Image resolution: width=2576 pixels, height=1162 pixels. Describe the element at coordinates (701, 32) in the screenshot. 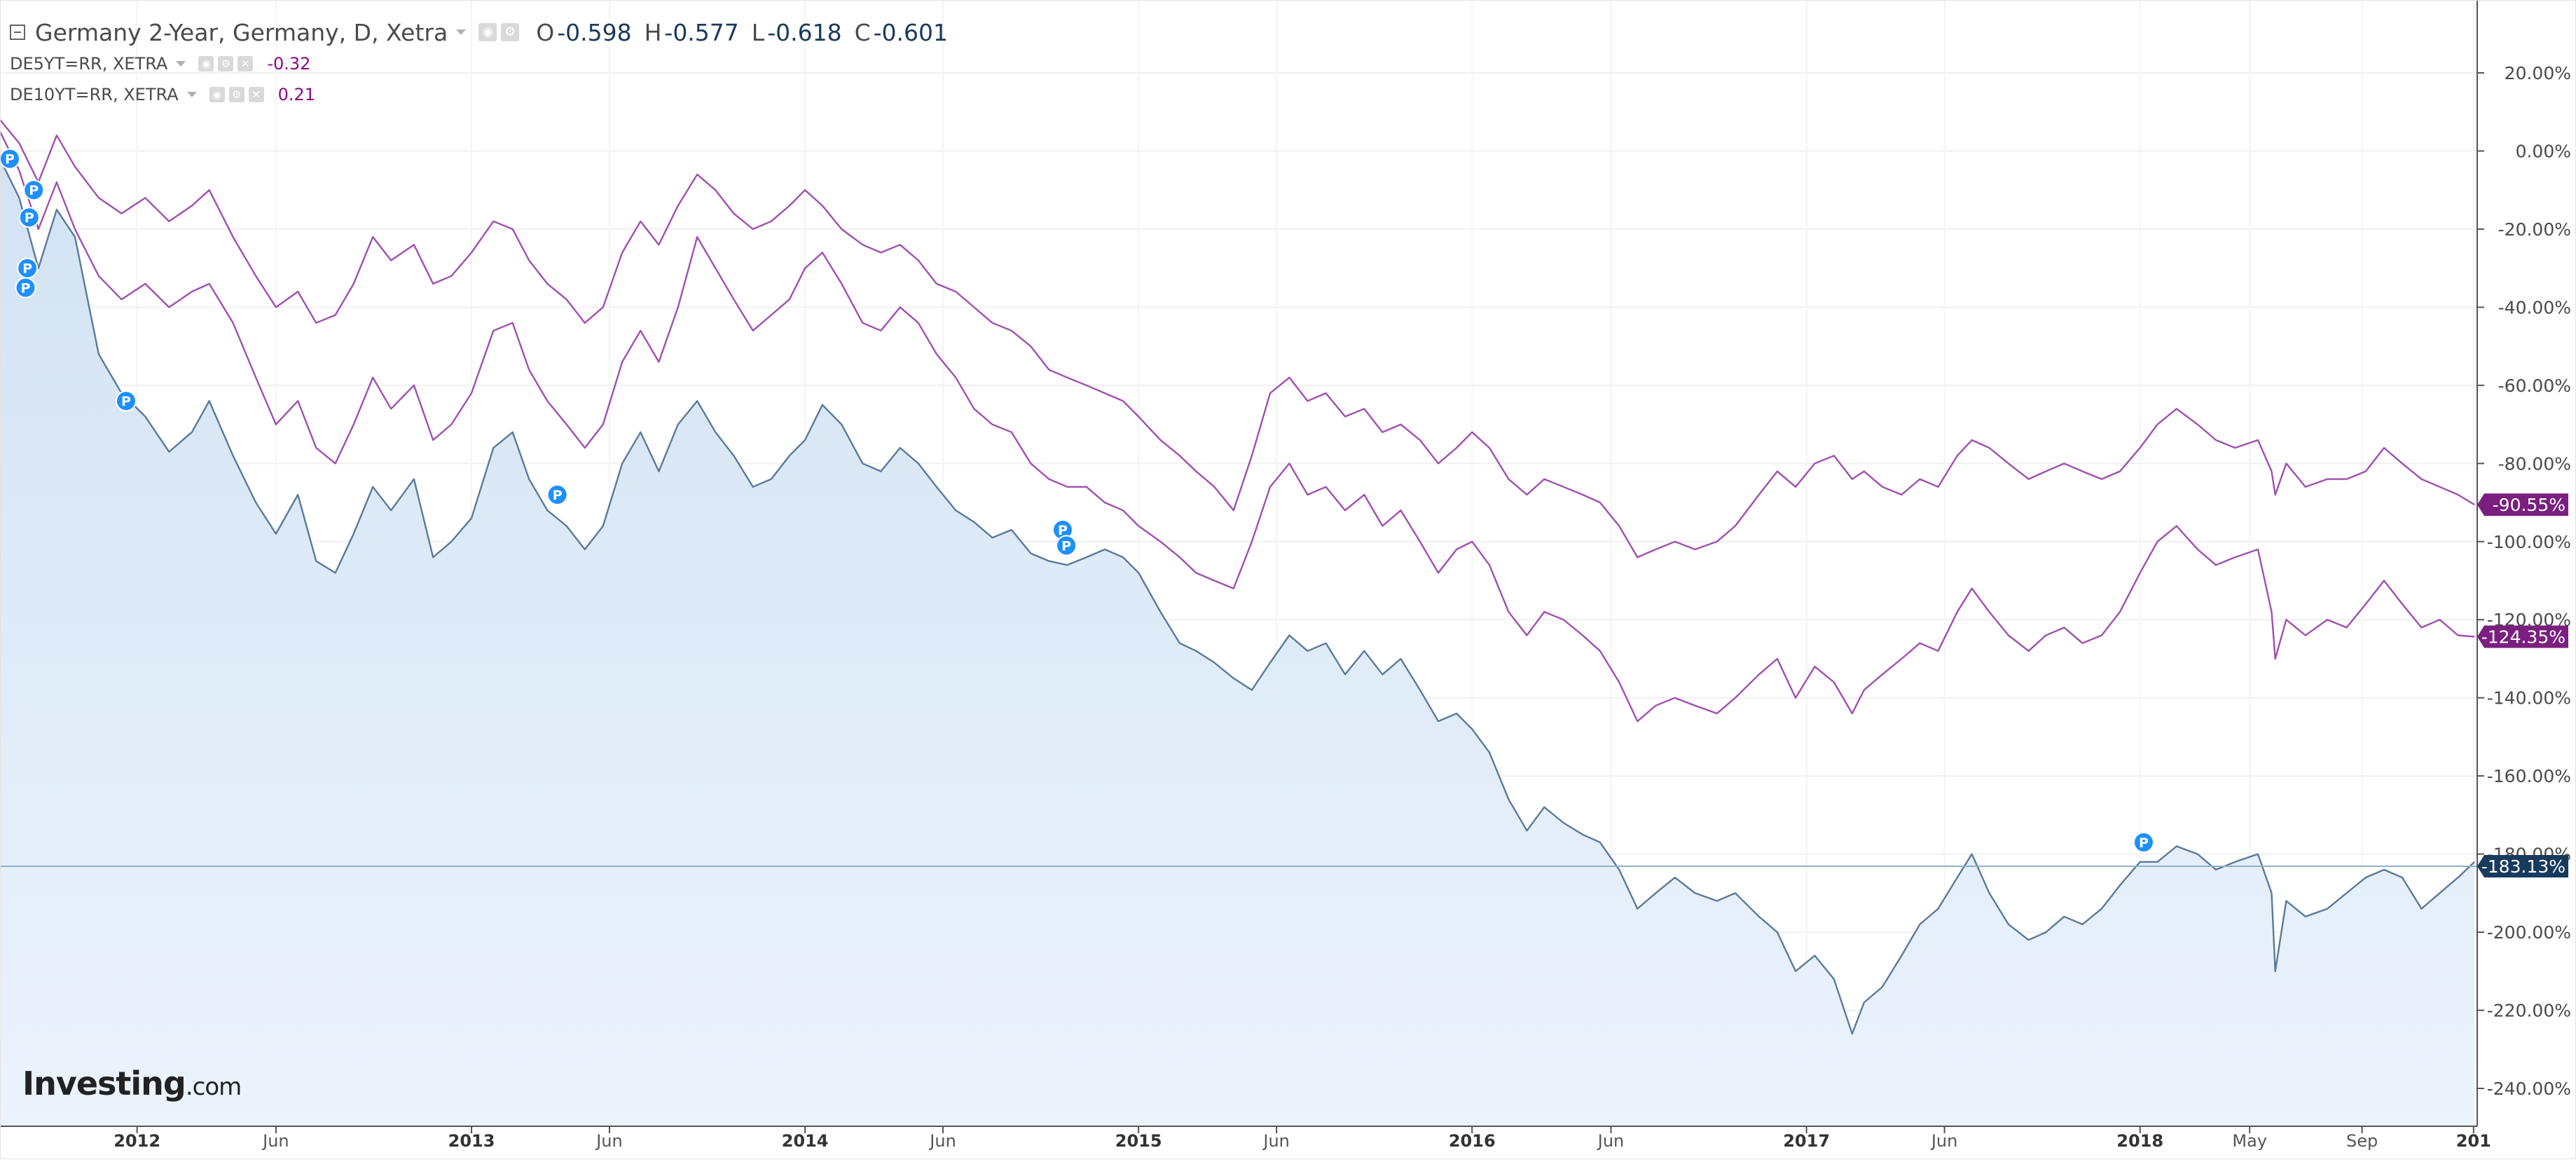

I see `ohlc-high-value: -0.577` at that location.